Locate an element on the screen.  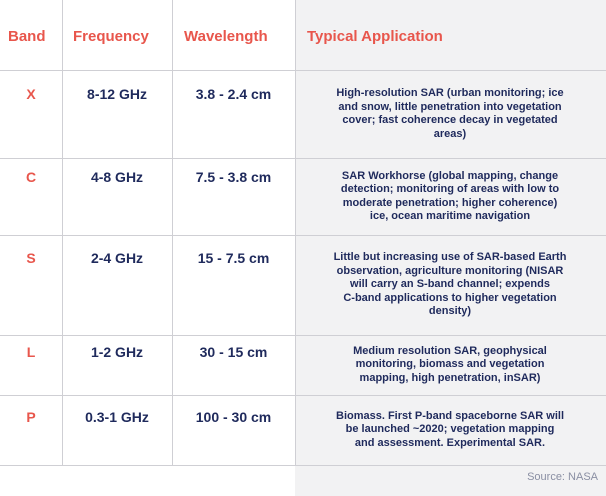
application-line: areas) is located at coordinates (450, 133).